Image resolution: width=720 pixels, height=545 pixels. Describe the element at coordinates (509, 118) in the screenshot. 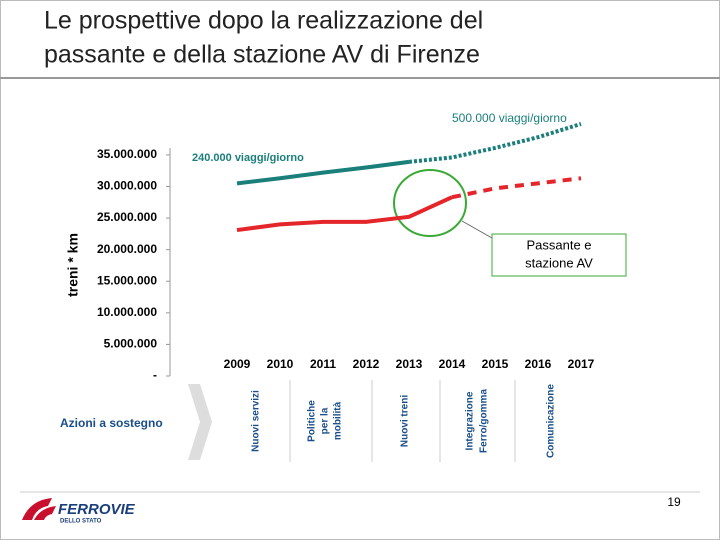

I see `annotation: 500.000 viaggi/giorno` at that location.